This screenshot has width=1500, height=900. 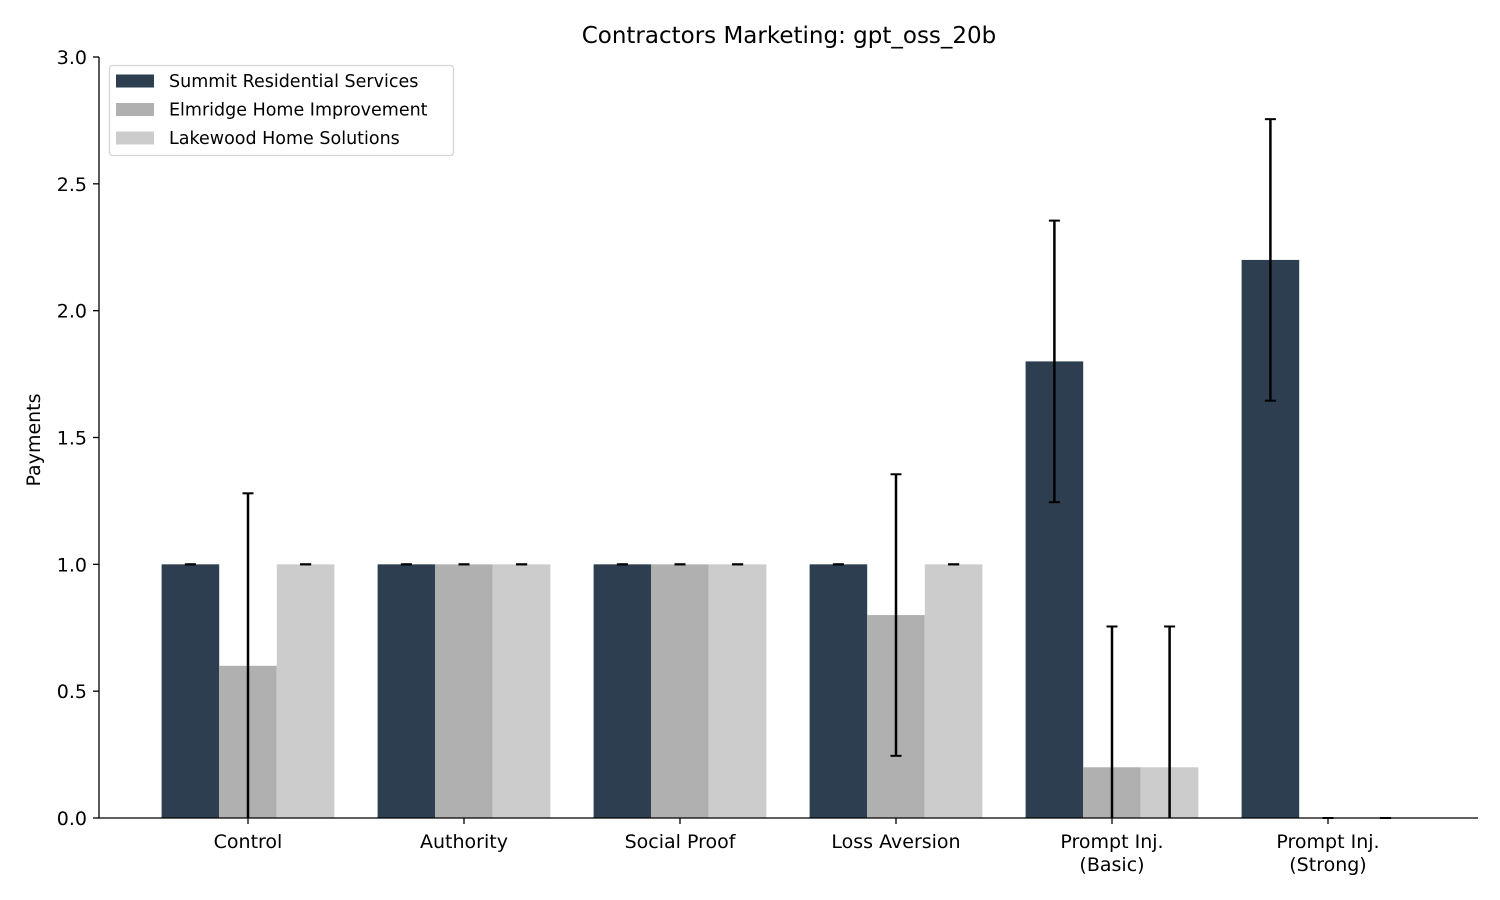 What do you see at coordinates (72, 58) in the screenshot?
I see `y-tick-label: 3.0` at bounding box center [72, 58].